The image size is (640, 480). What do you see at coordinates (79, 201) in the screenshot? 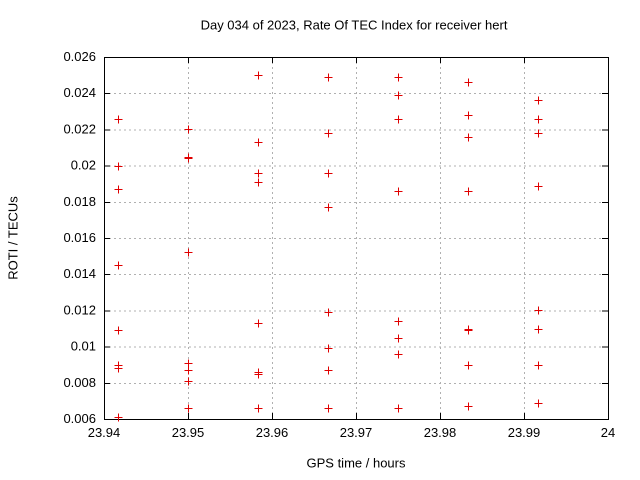
I see `y-tick-label: 0.018` at bounding box center [79, 201].